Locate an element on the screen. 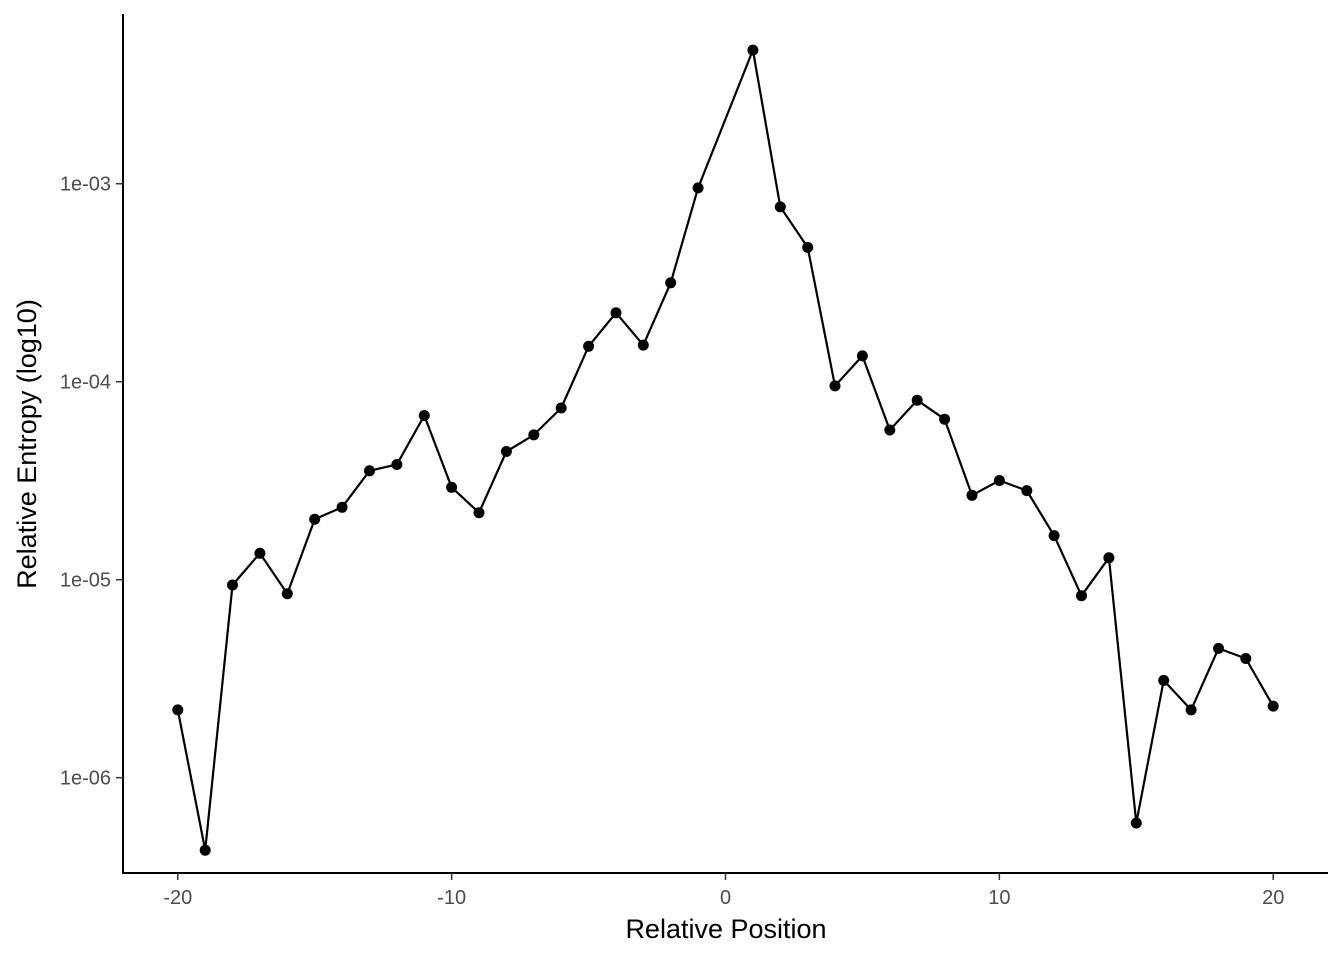  y-ticks: 1e-06 1e-05 1e-04 1e-03 is located at coordinates (91, 482).